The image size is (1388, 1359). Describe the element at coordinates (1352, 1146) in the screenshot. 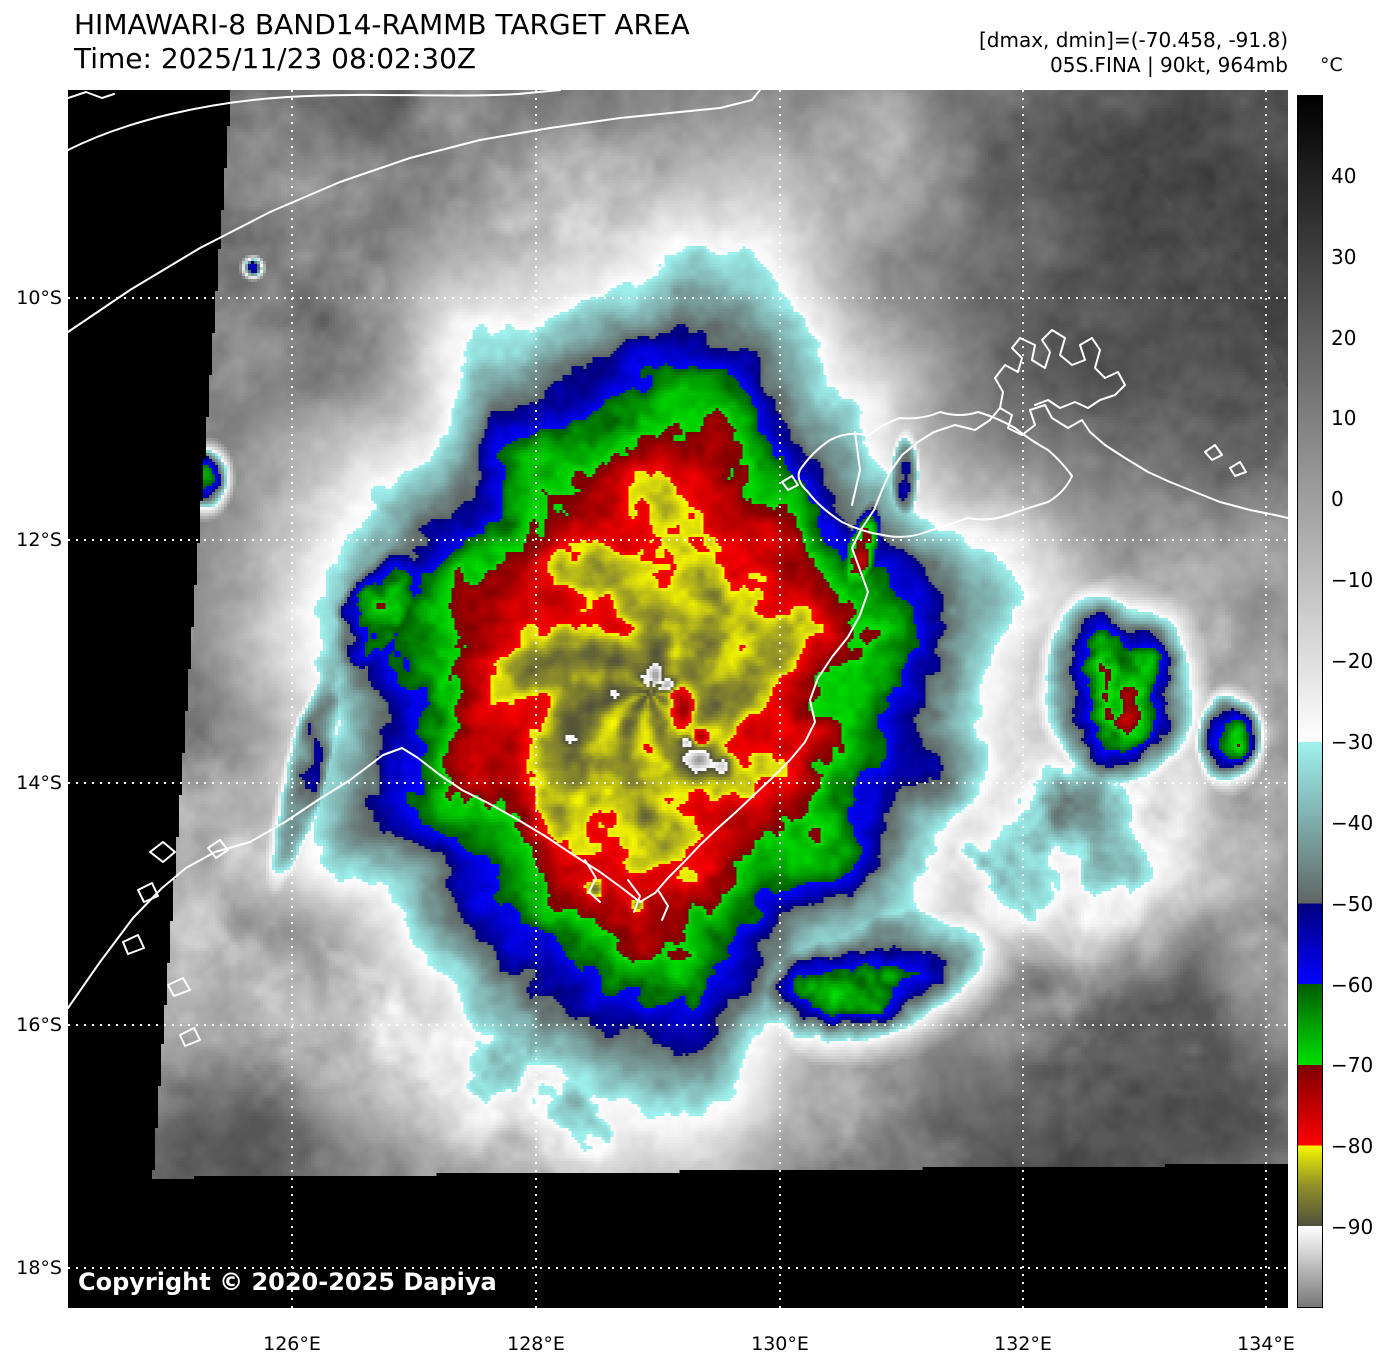

I see `colorbar-tick--80: −80` at that location.